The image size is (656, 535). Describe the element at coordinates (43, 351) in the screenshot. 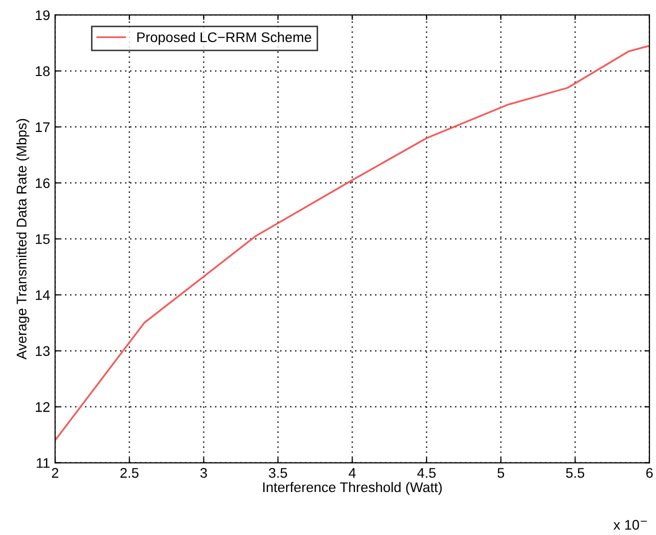

I see `y-tick-label: 13` at that location.